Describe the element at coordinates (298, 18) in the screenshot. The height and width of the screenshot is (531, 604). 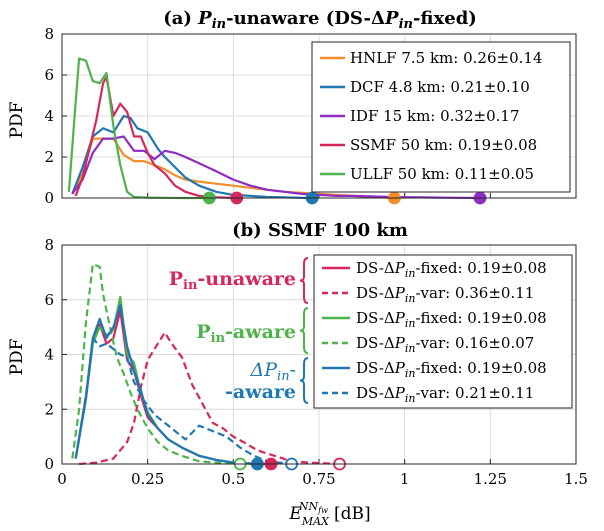
I see `panel-a-title-mid: -unaware (DS-` at that location.